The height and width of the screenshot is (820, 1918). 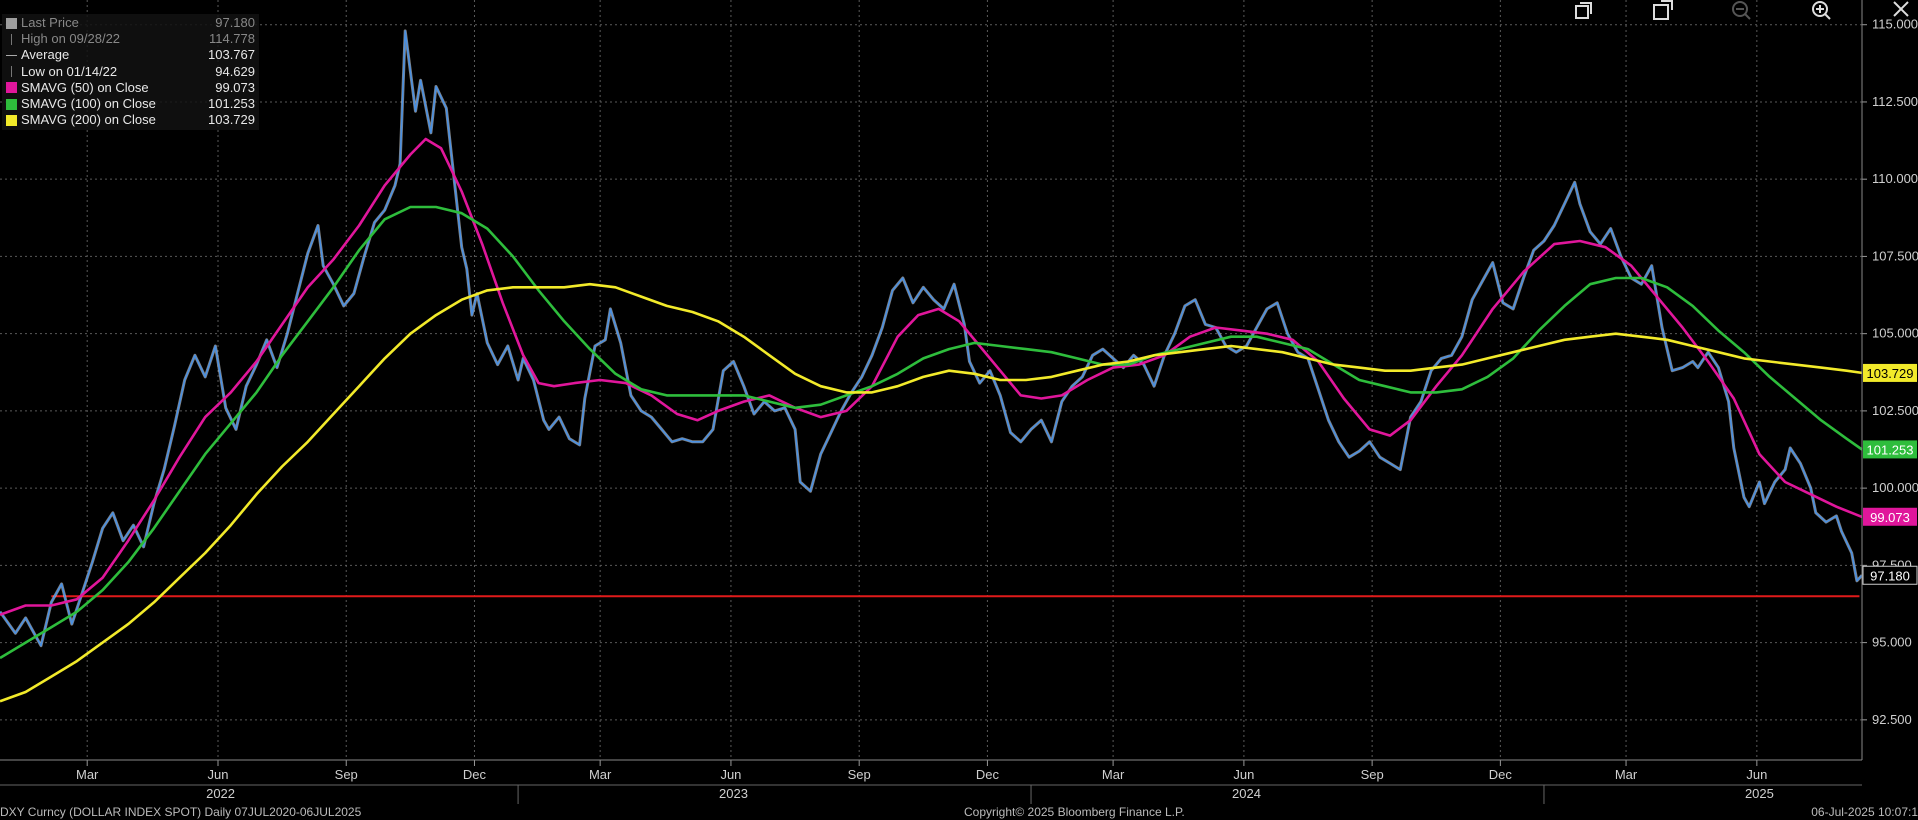 What do you see at coordinates (1895, 410) in the screenshot?
I see `y-tick-label: 102.500` at bounding box center [1895, 410].